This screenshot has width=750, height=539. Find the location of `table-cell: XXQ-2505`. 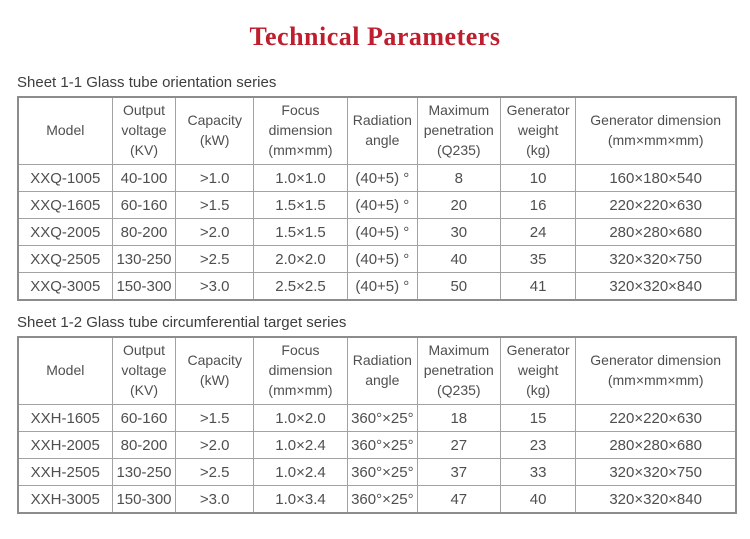

table-cell: XXQ-2505 is located at coordinates (65, 259).